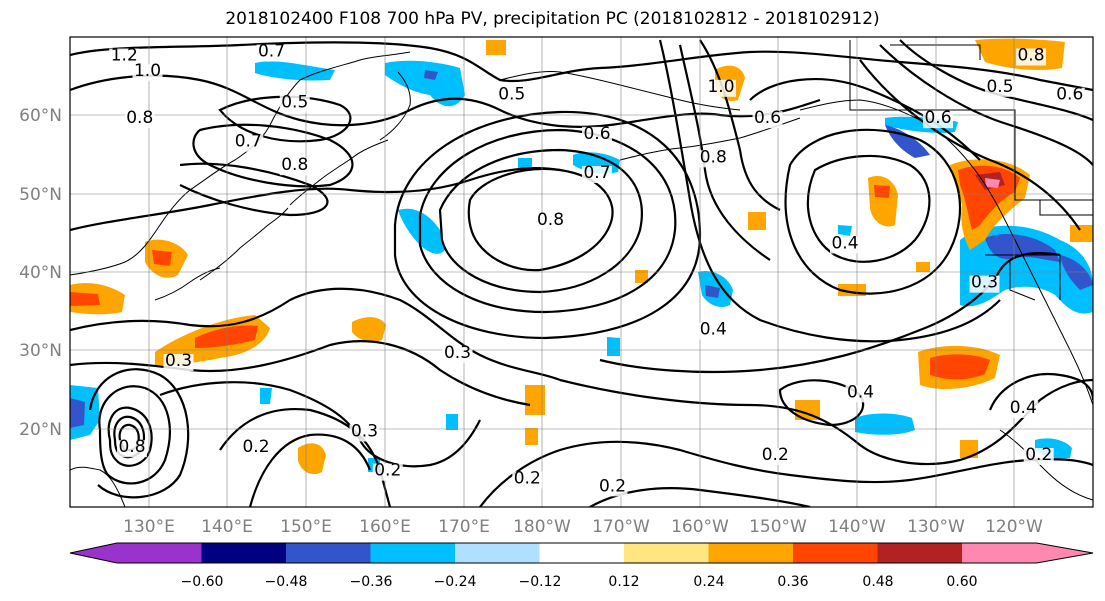 The image size is (1105, 601). I want to click on lon-tick-label: 130°E, so click(149, 527).